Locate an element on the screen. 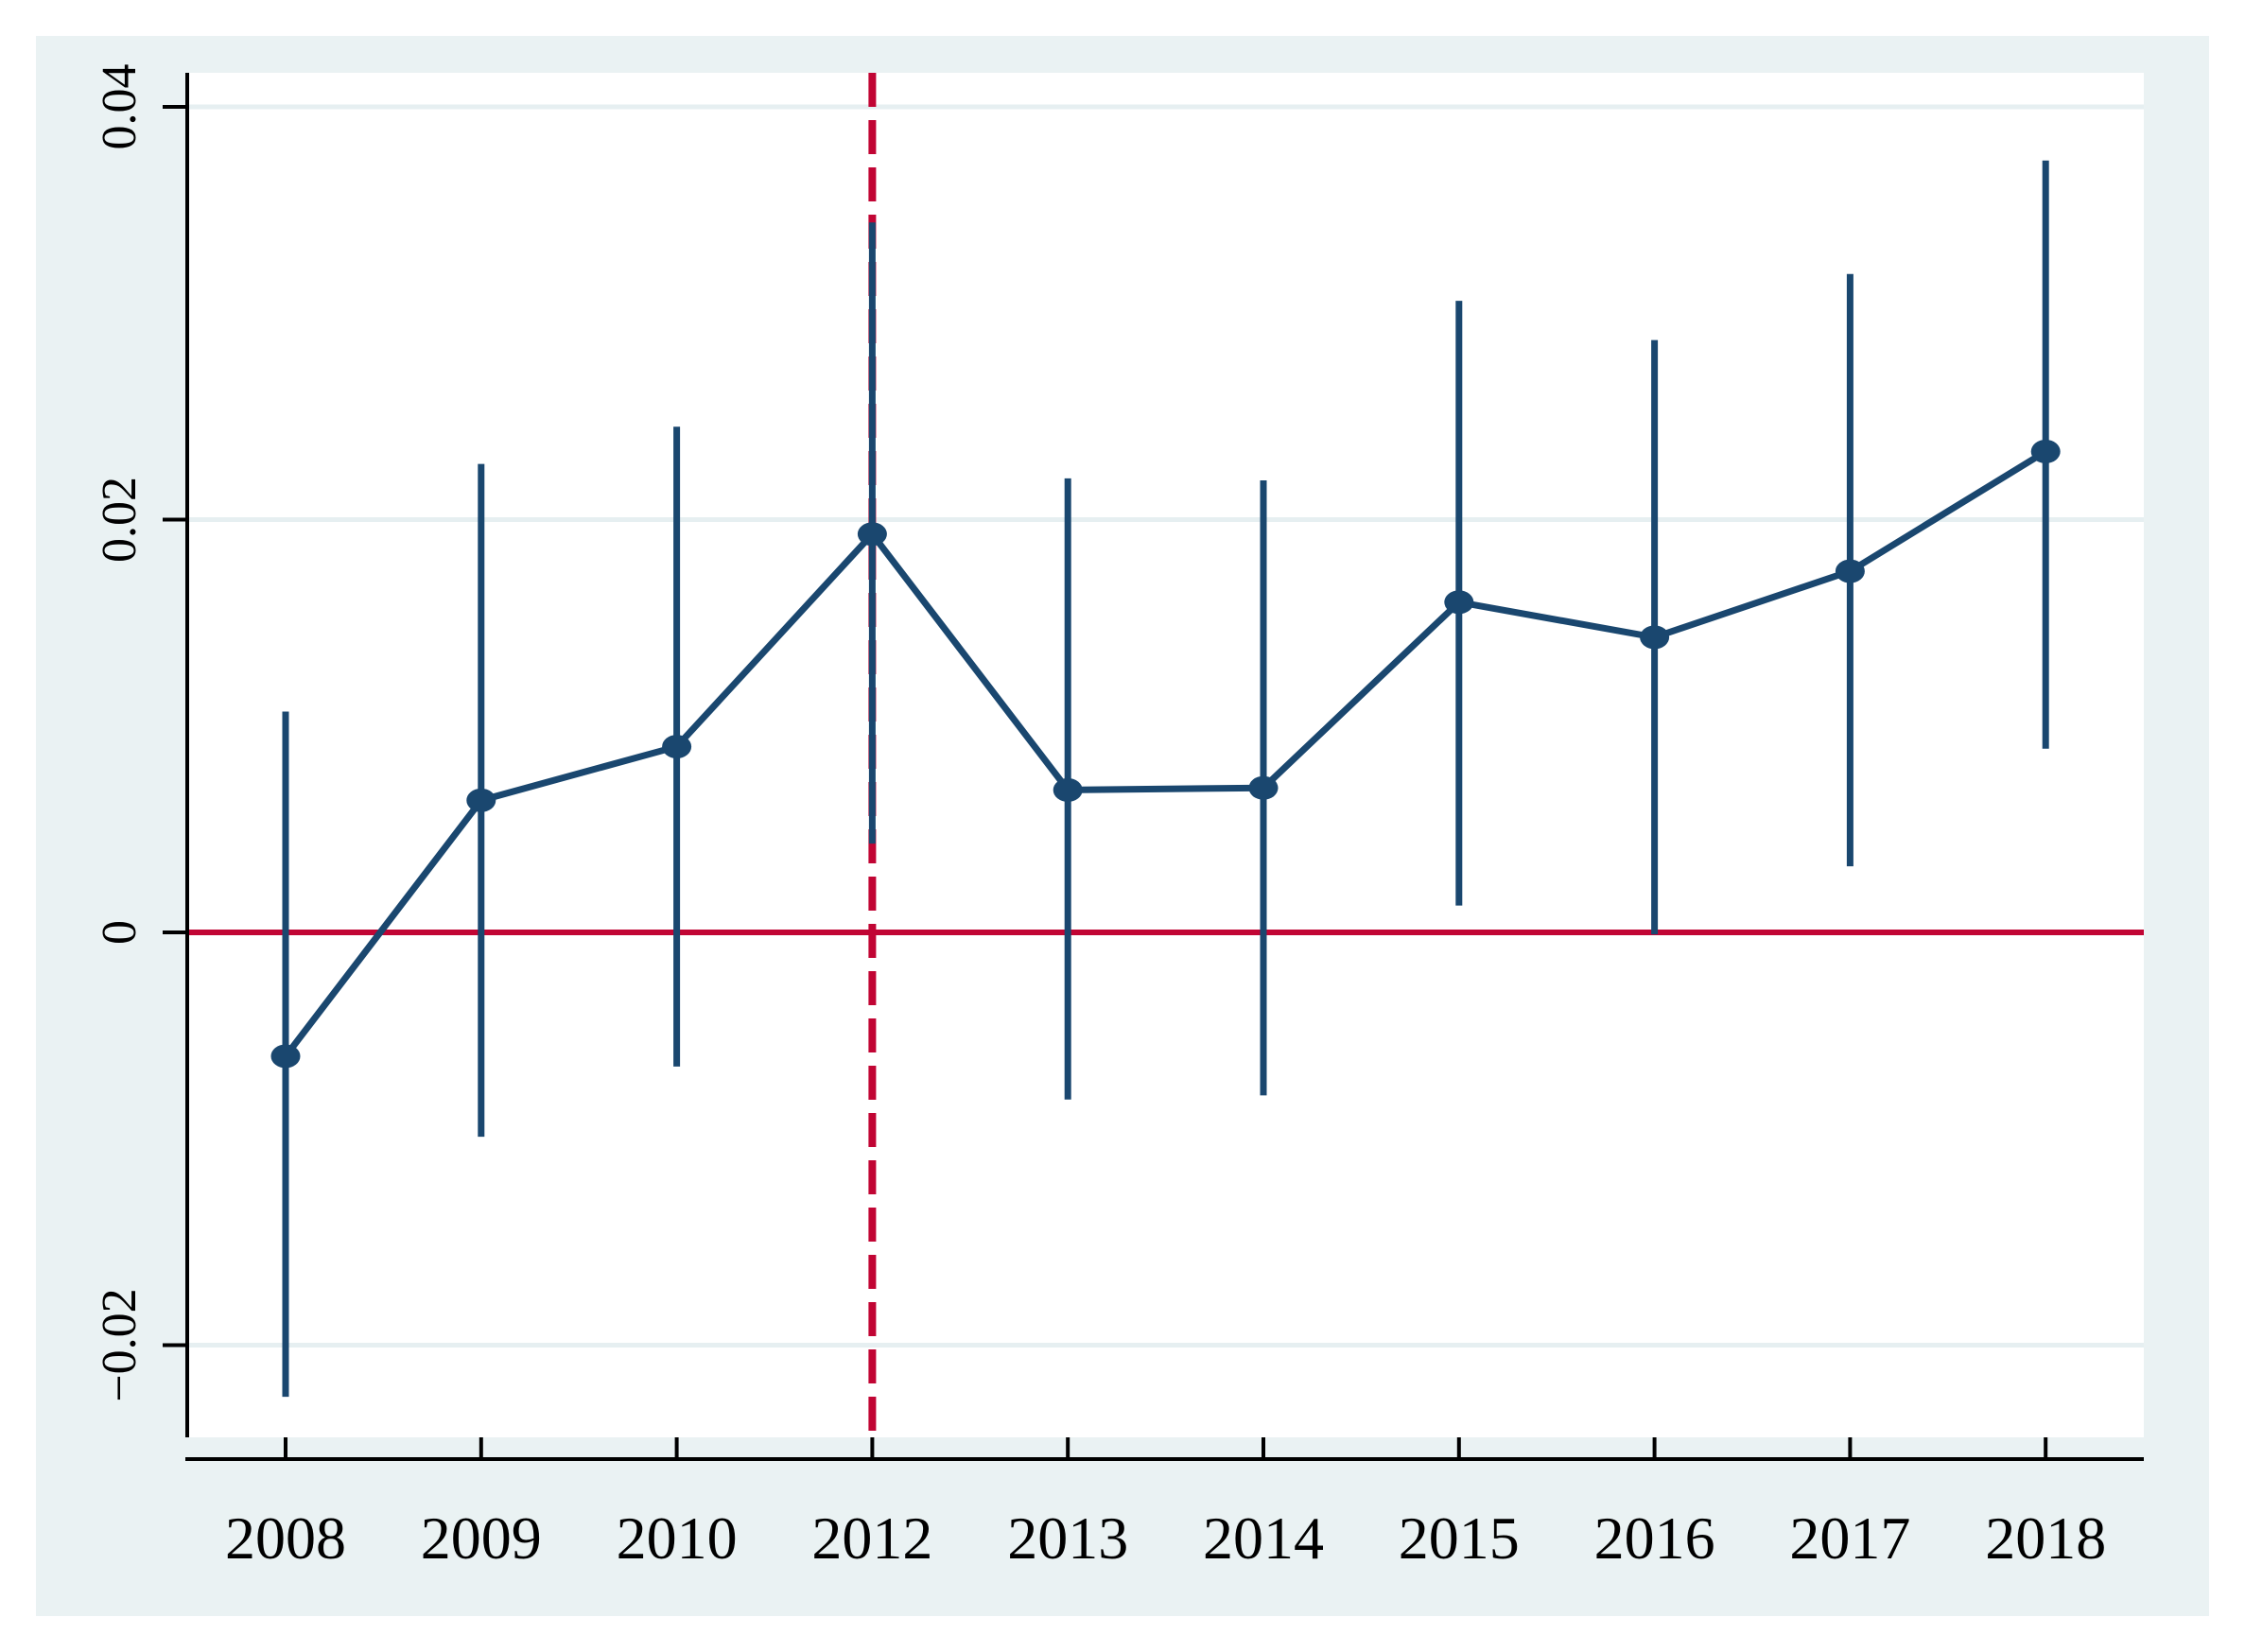 The width and height of the screenshot is (2245, 1652). y-tick-label: 0.04 is located at coordinates (120, 107).